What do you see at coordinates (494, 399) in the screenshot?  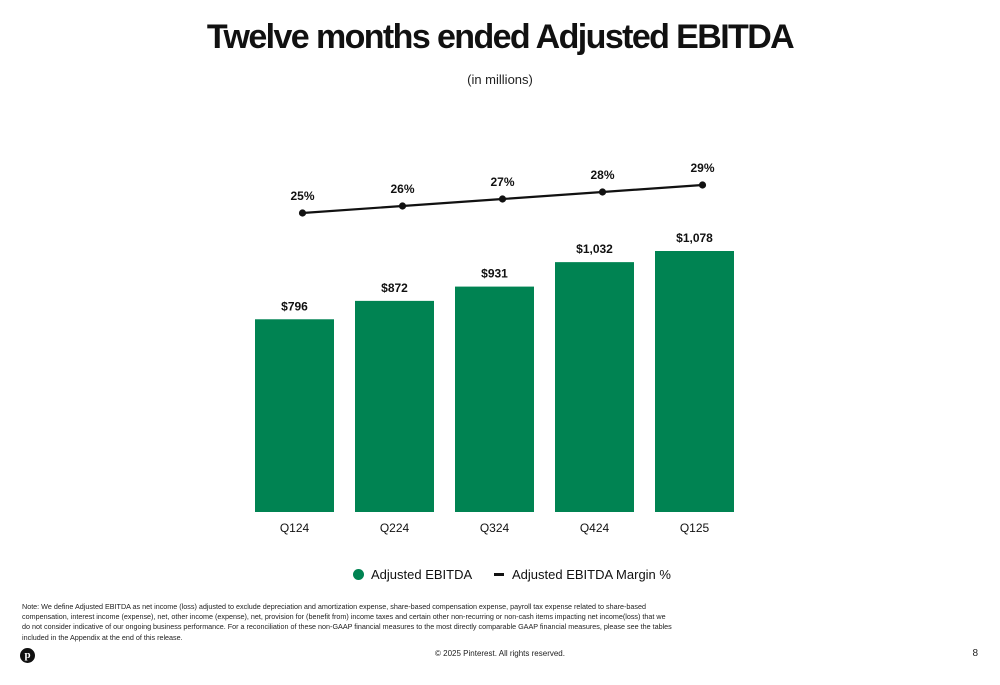 I see `bar-q324` at bounding box center [494, 399].